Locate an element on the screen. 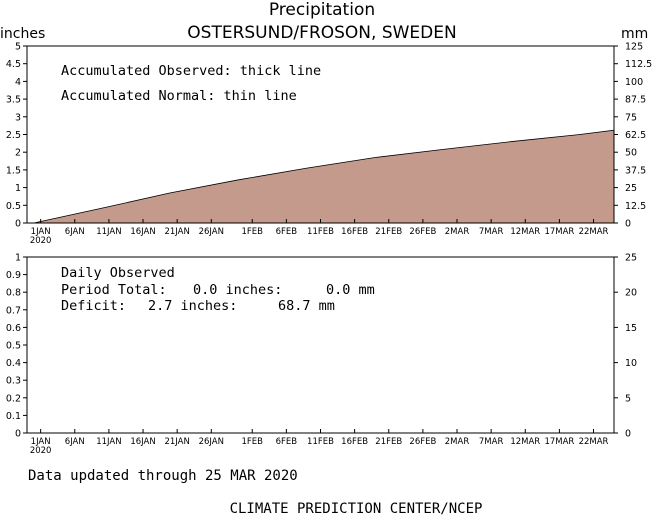 The image size is (652, 518). bottom-left-tick-label: 0.1 is located at coordinates (13, 416).